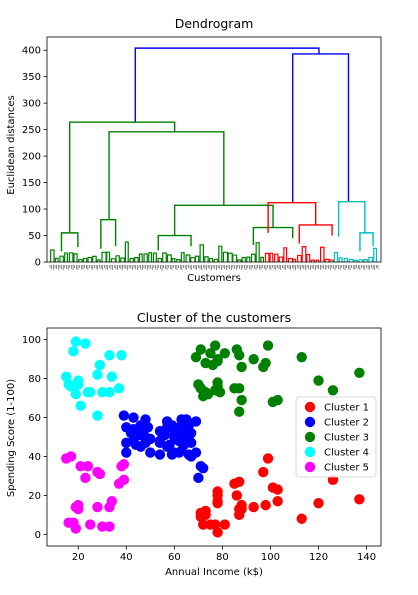 This screenshot has width=418, height=595. I want to click on dendrogram-y-label: Euclidean distances, so click(11, 144).